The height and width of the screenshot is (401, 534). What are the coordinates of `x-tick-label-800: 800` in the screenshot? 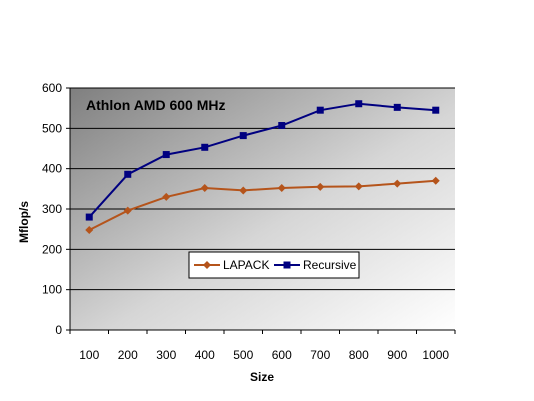 It's located at (359, 355).